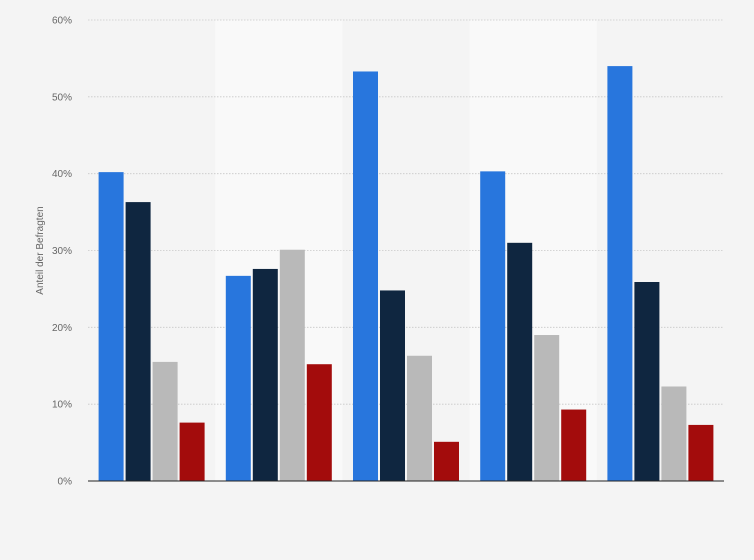  What do you see at coordinates (65, 482) in the screenshot?
I see `y-tick-label: 0%` at bounding box center [65, 482].